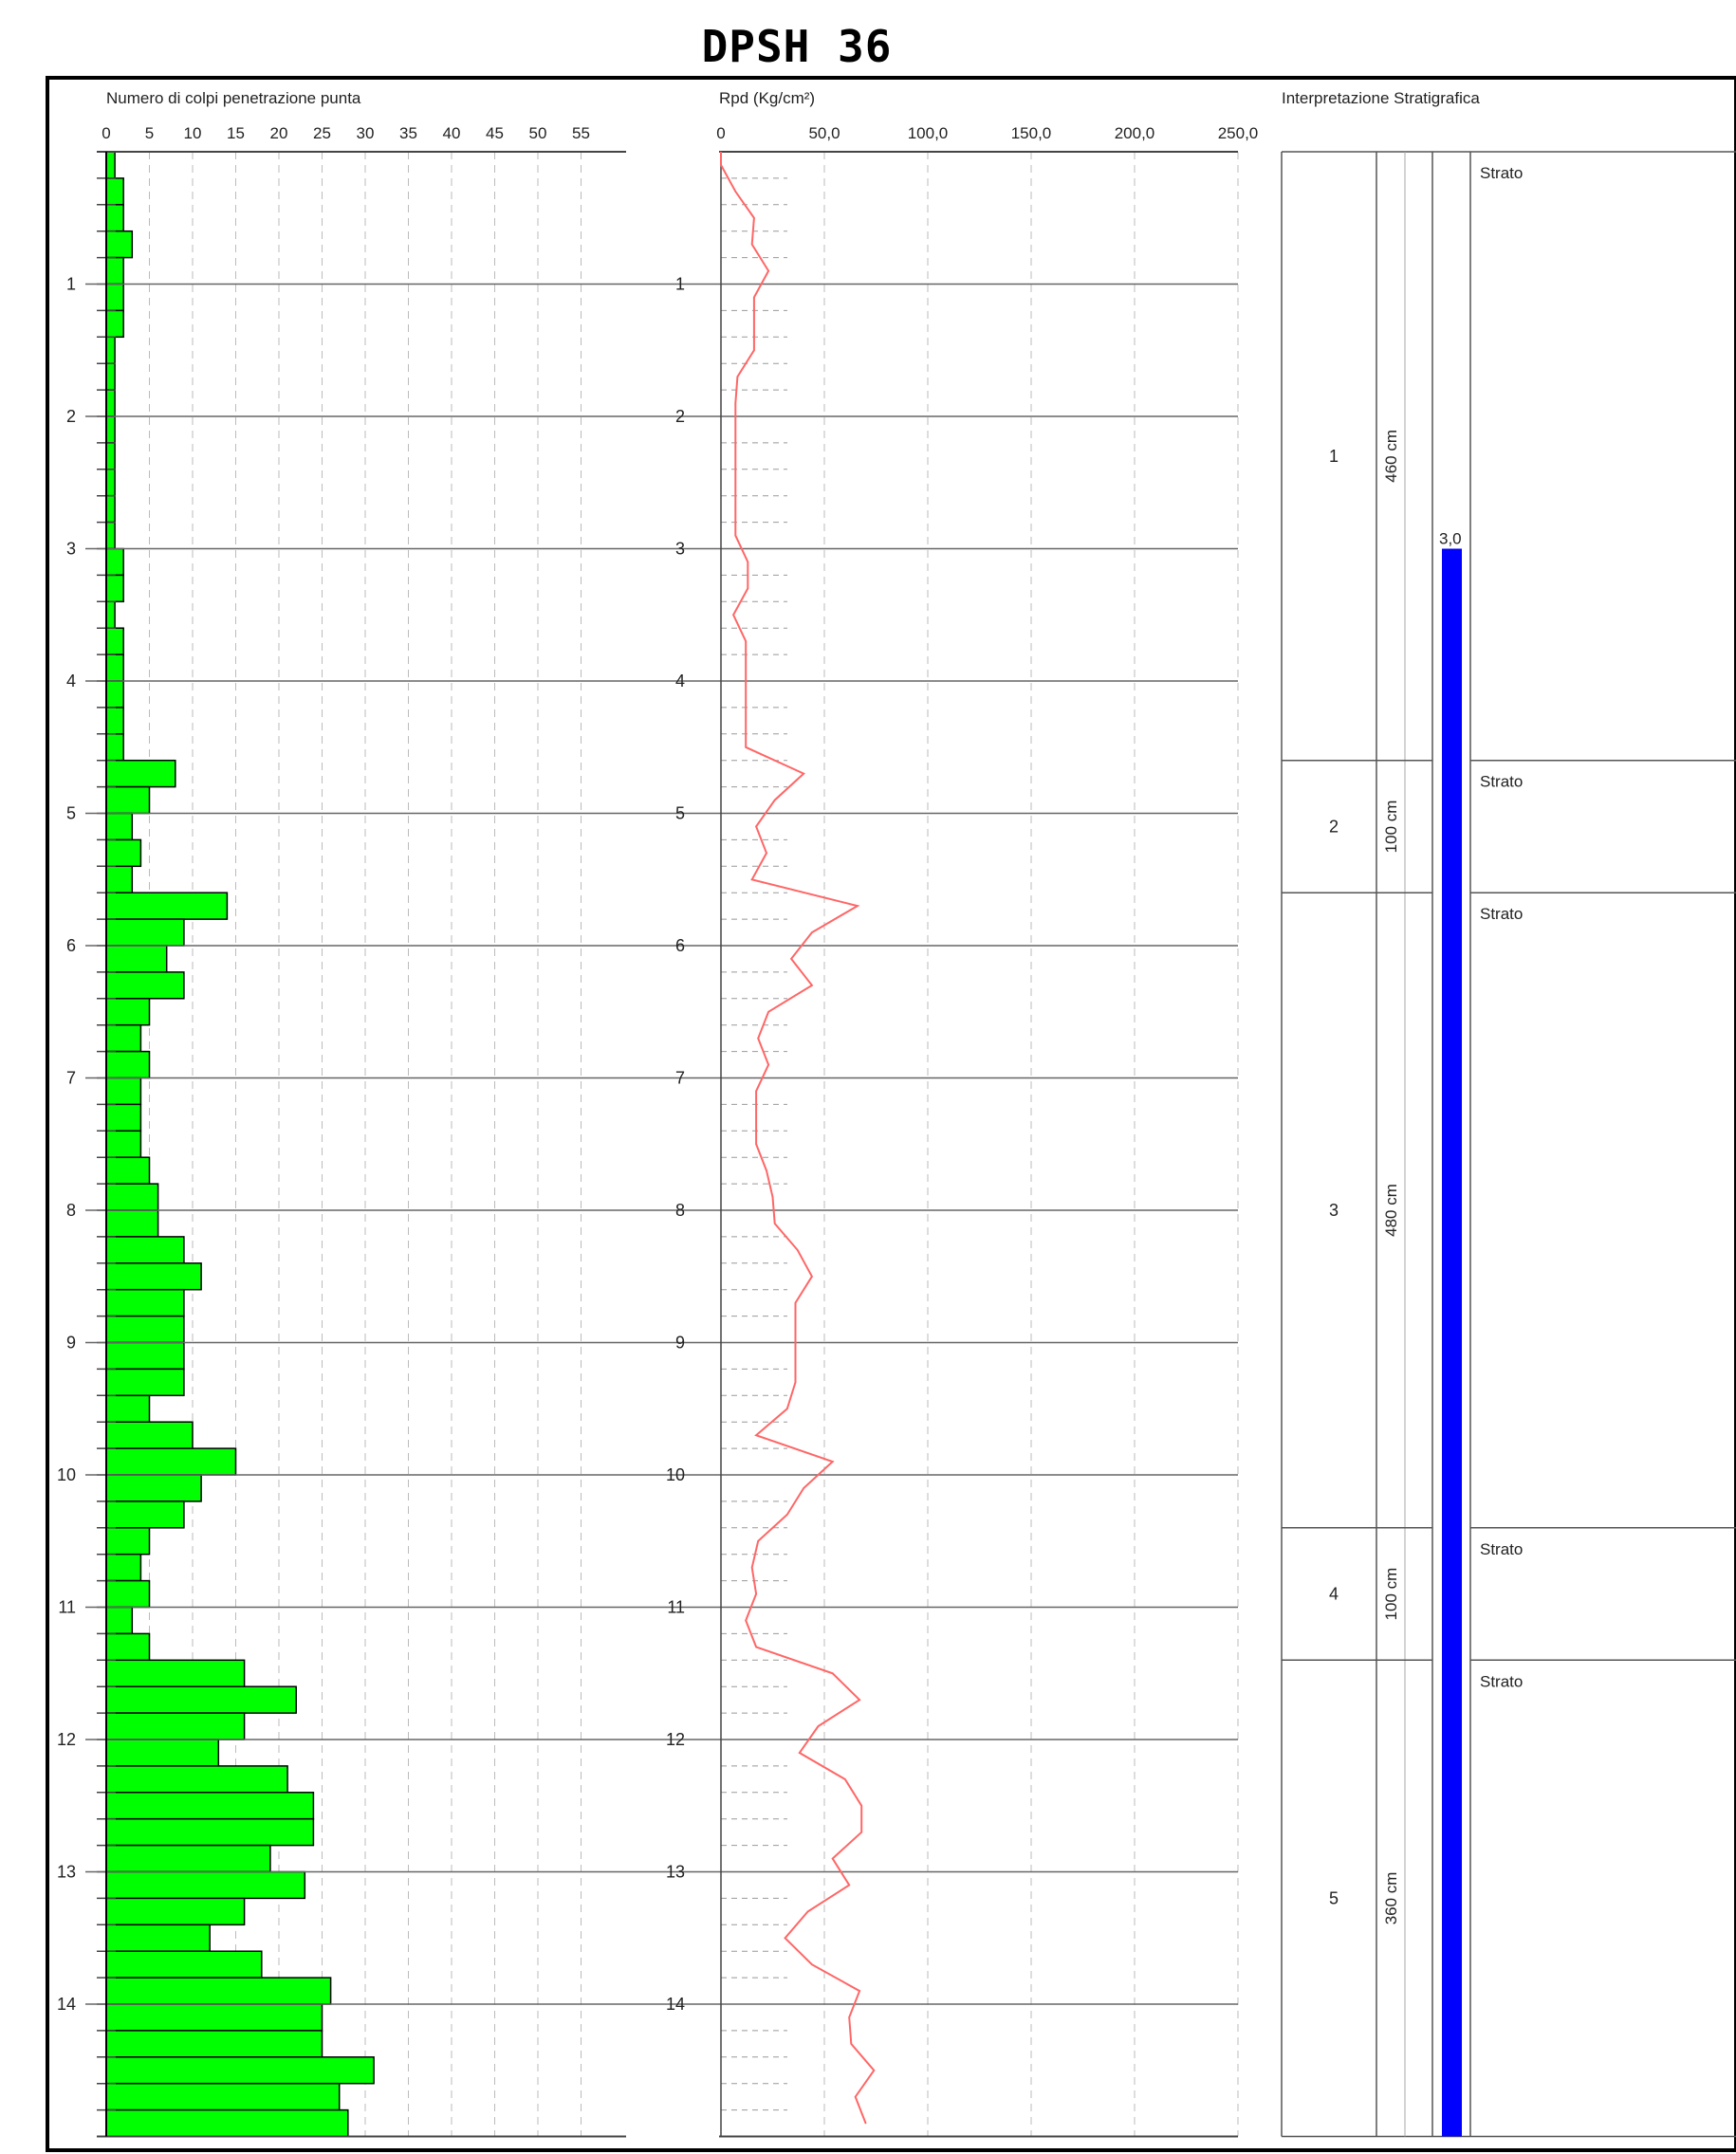 This screenshot has height=2154, width=1736. I want to click on rpd-depth-label: 10, so click(675, 1474).